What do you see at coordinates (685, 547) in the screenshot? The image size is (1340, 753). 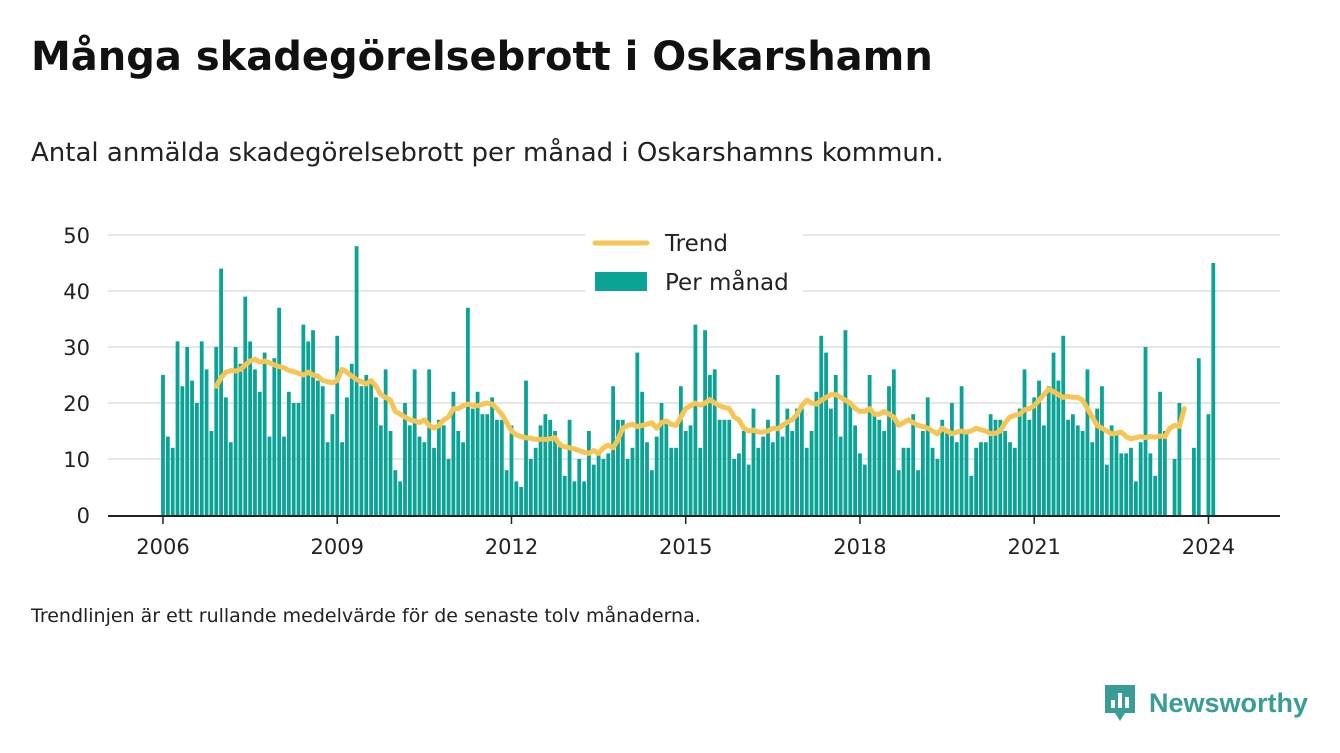 I see `x-tick-label: 2015` at bounding box center [685, 547].